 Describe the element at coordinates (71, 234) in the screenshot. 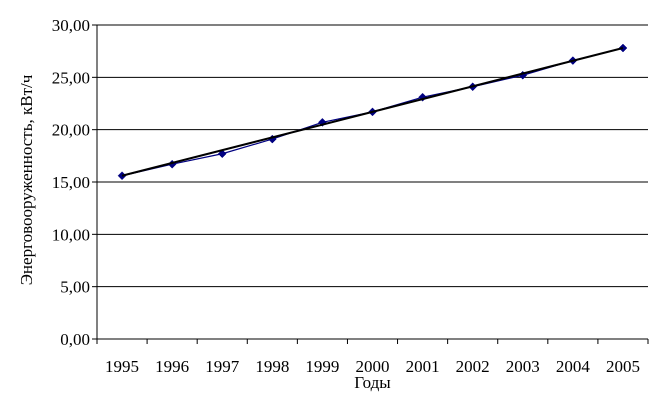

I see `y-tick-label: 10,00` at that location.